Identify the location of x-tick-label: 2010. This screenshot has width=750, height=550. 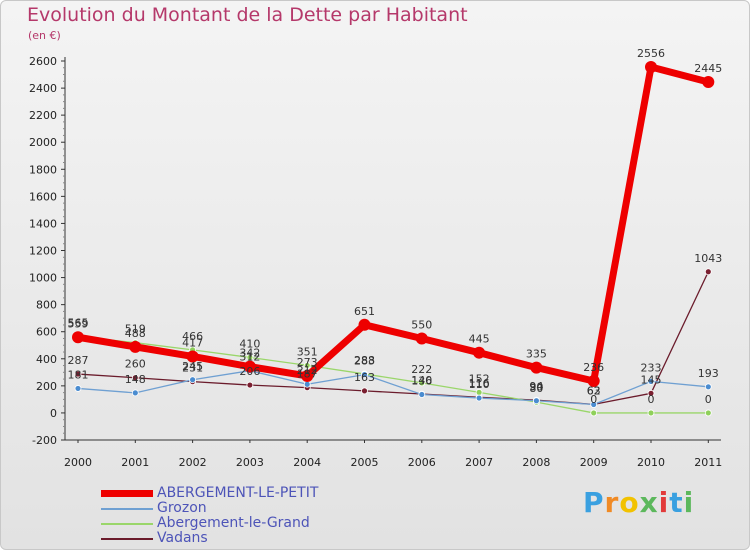
(651, 462).